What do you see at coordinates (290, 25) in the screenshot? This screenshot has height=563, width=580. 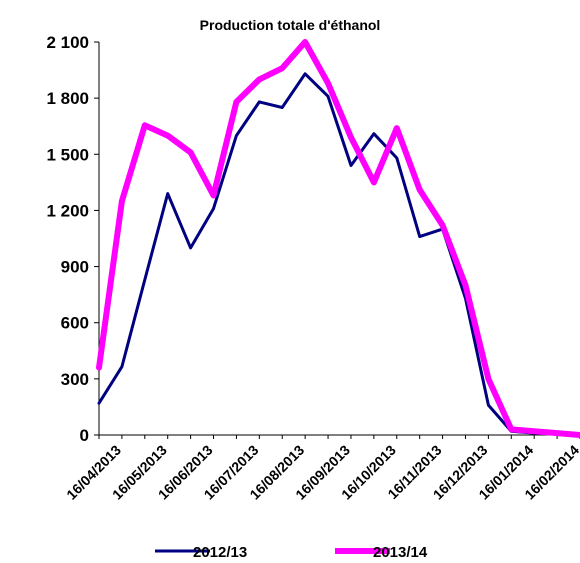 I see `chart-title: Production totale d'éthanol` at bounding box center [290, 25].